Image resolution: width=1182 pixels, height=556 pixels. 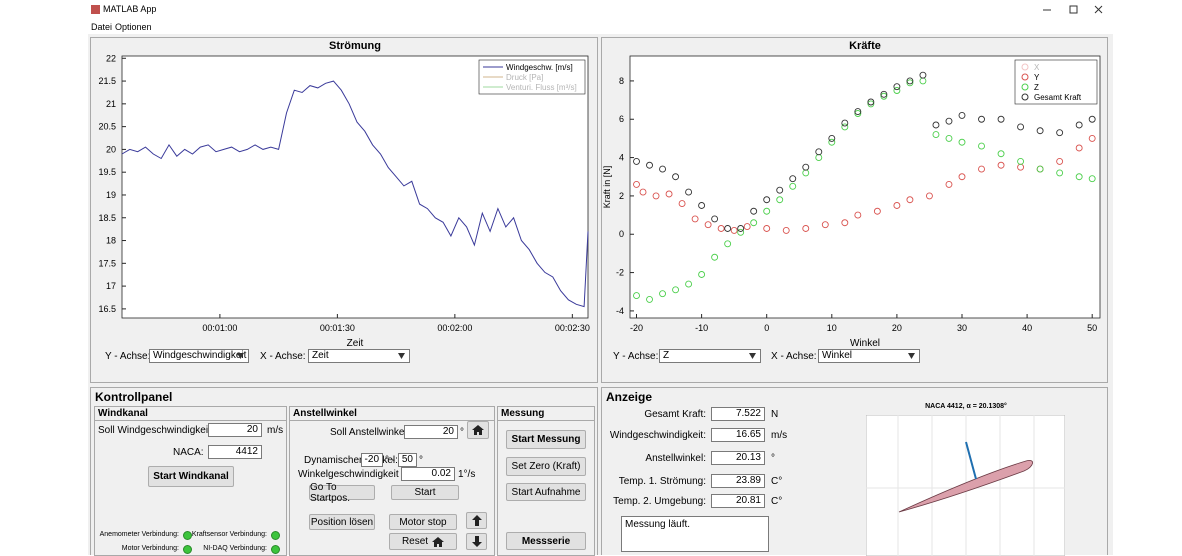 I want to click on reset-button: Reset, so click(x=423, y=541).